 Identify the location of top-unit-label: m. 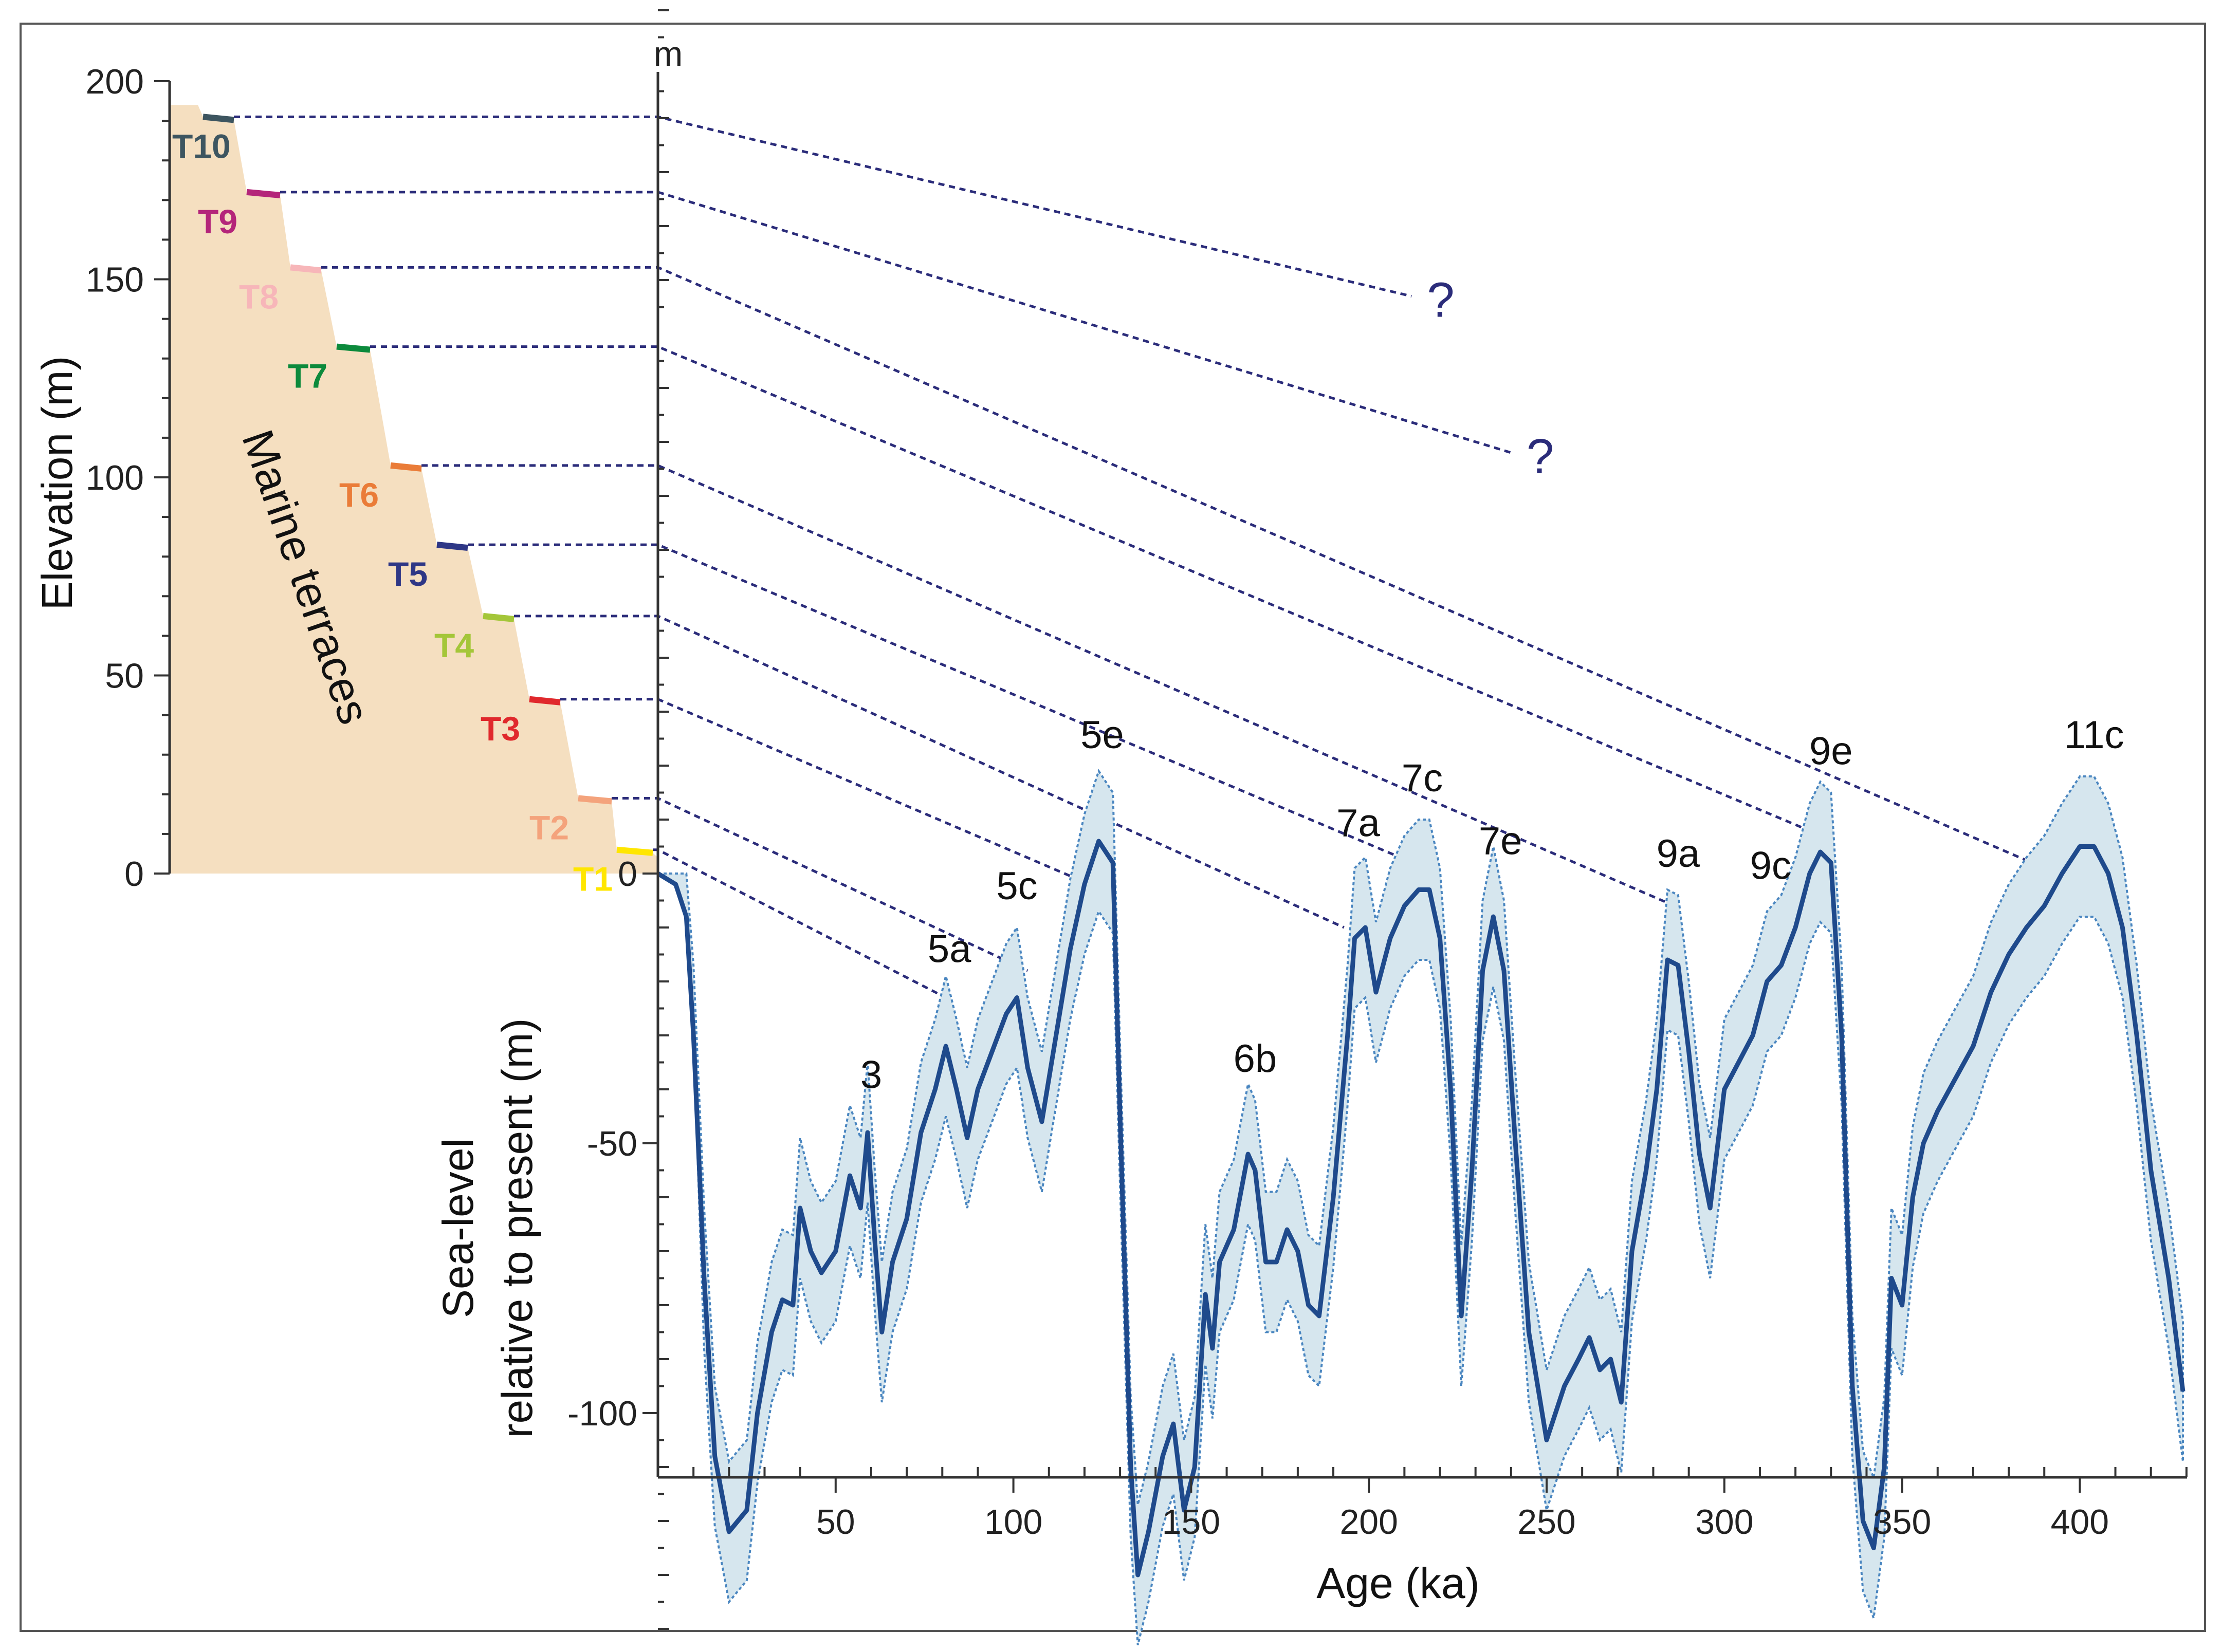
(669, 53).